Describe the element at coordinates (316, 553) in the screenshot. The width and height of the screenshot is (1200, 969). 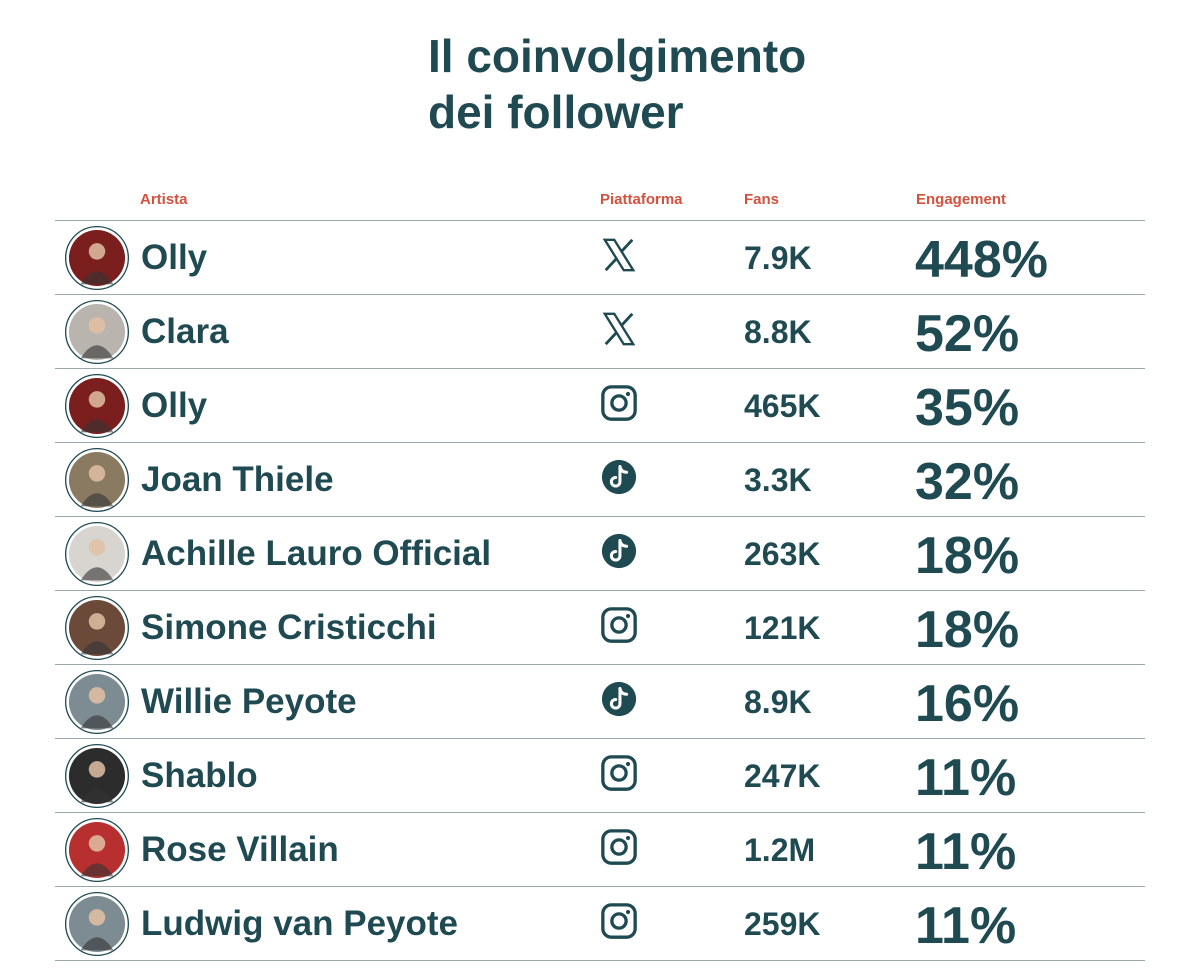
I see `artist-name: Achille Lauro Official` at that location.